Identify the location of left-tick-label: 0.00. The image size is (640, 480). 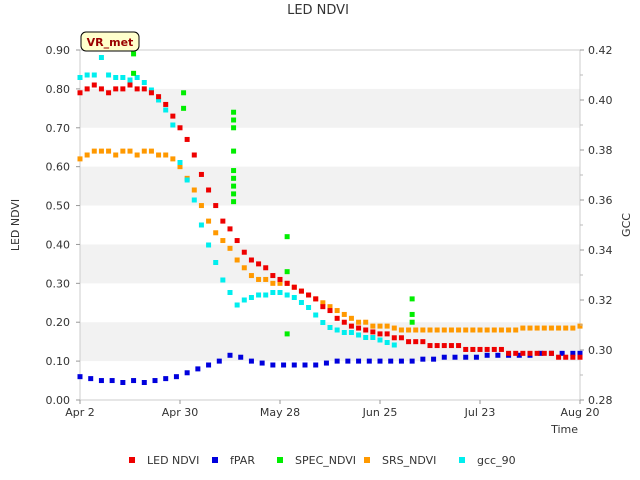
(58, 400).